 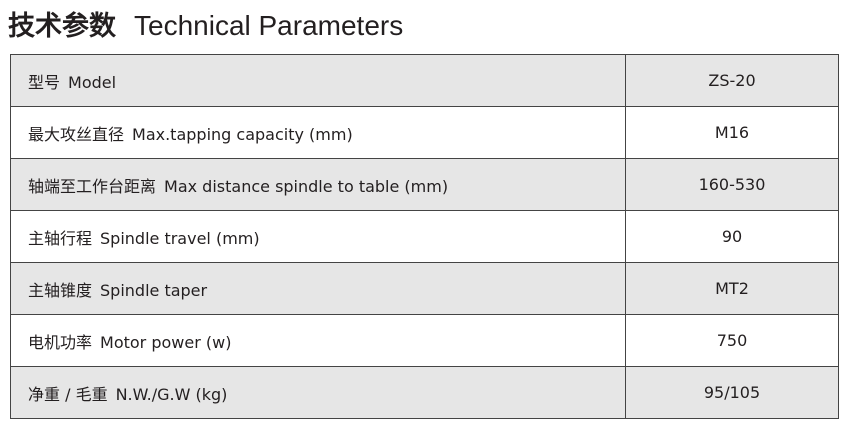 What do you see at coordinates (269, 25) in the screenshot?
I see `title-english: Technical Parameters` at bounding box center [269, 25].